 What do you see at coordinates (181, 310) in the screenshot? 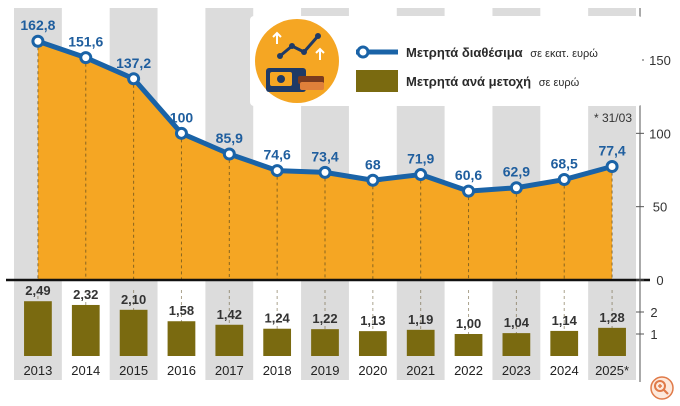
I see `per-share-label-2016: 1,58` at bounding box center [181, 310].